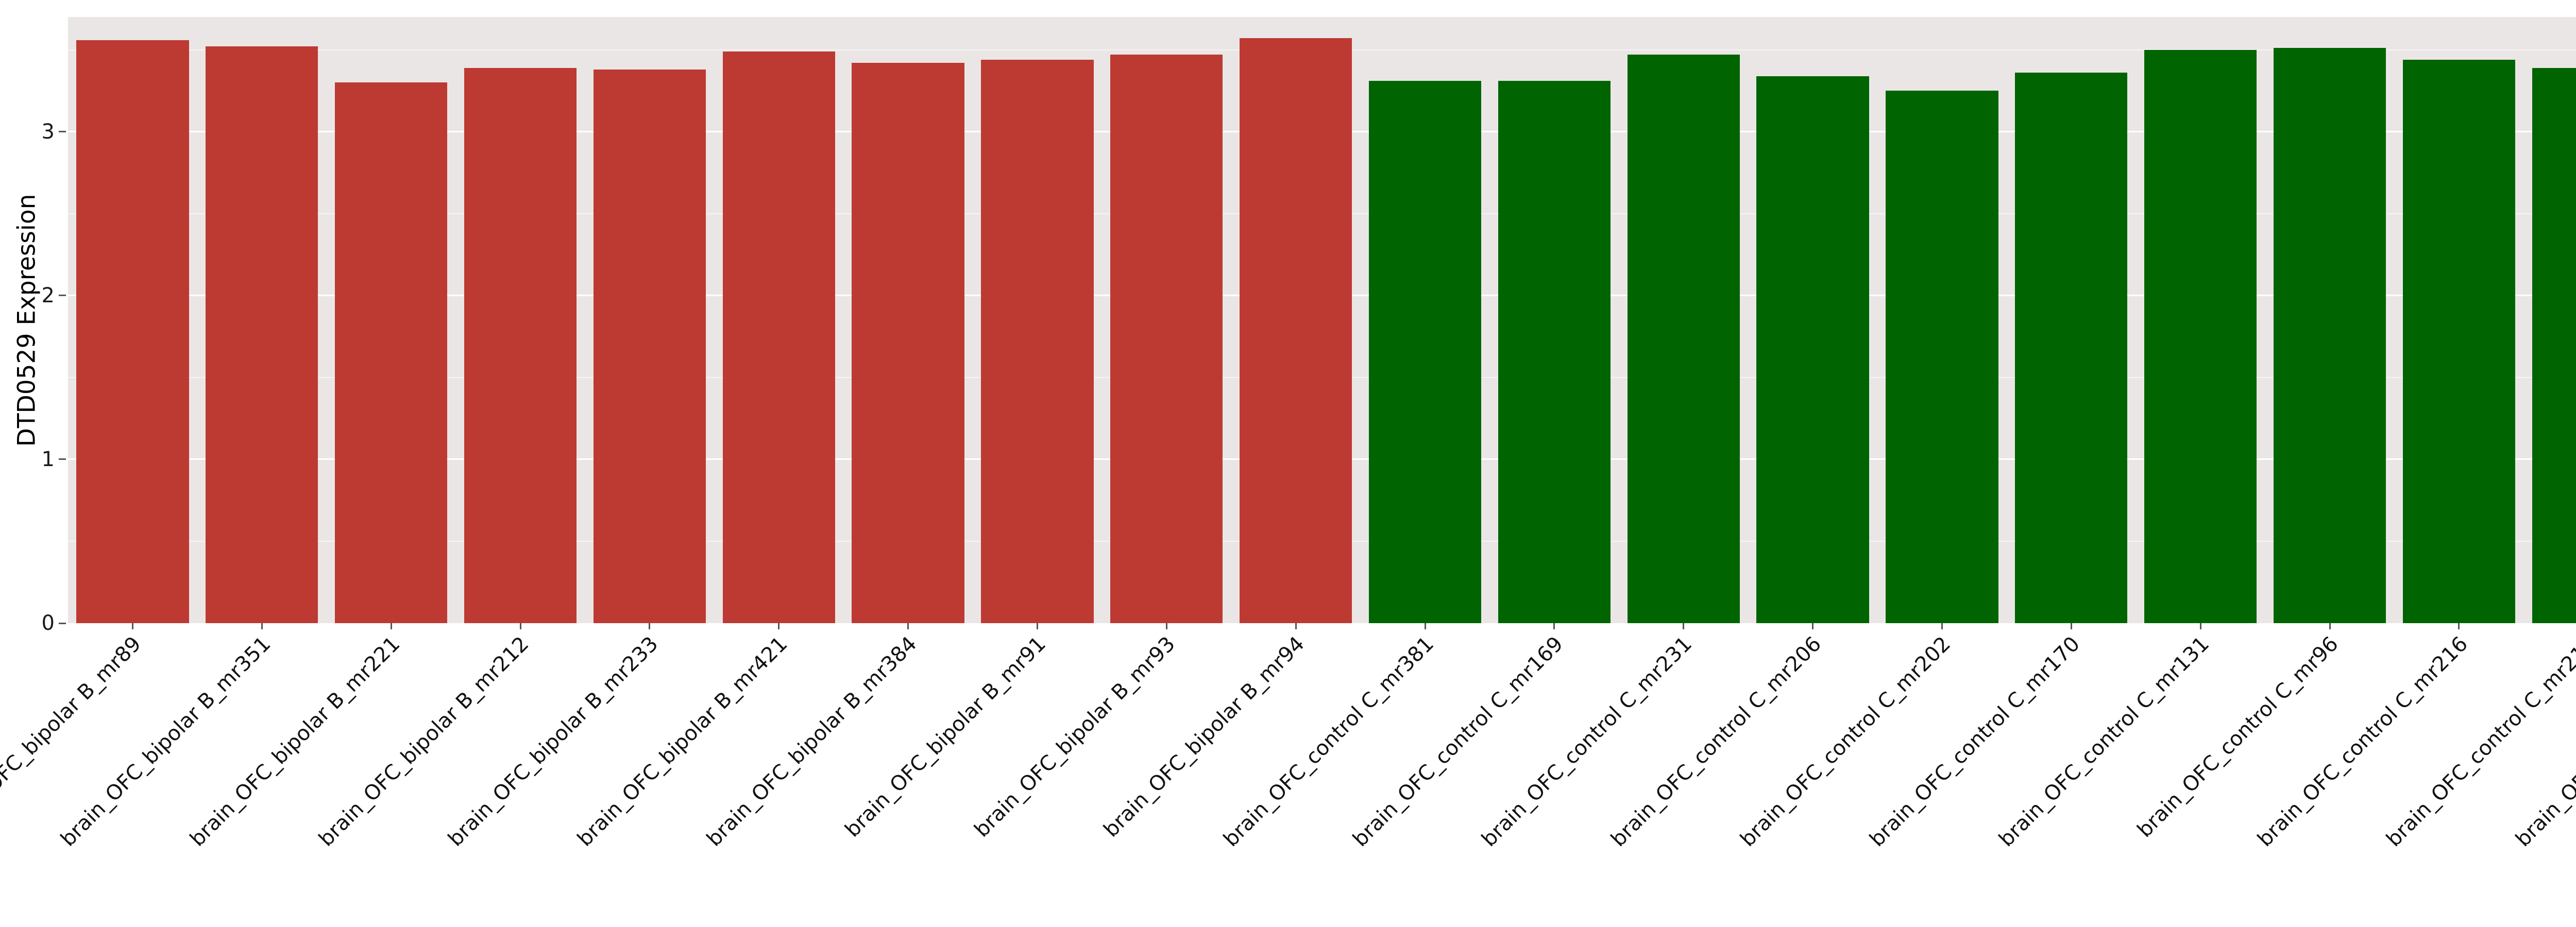 This screenshot has width=2576, height=927. I want to click on x-tick-label: brain_OFC_control C_mr216, so click(2362, 742).